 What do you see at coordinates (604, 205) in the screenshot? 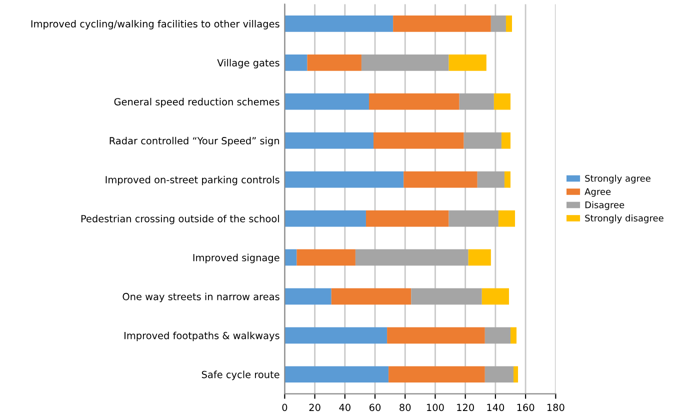
I see `legend-label: Disagree` at bounding box center [604, 205].